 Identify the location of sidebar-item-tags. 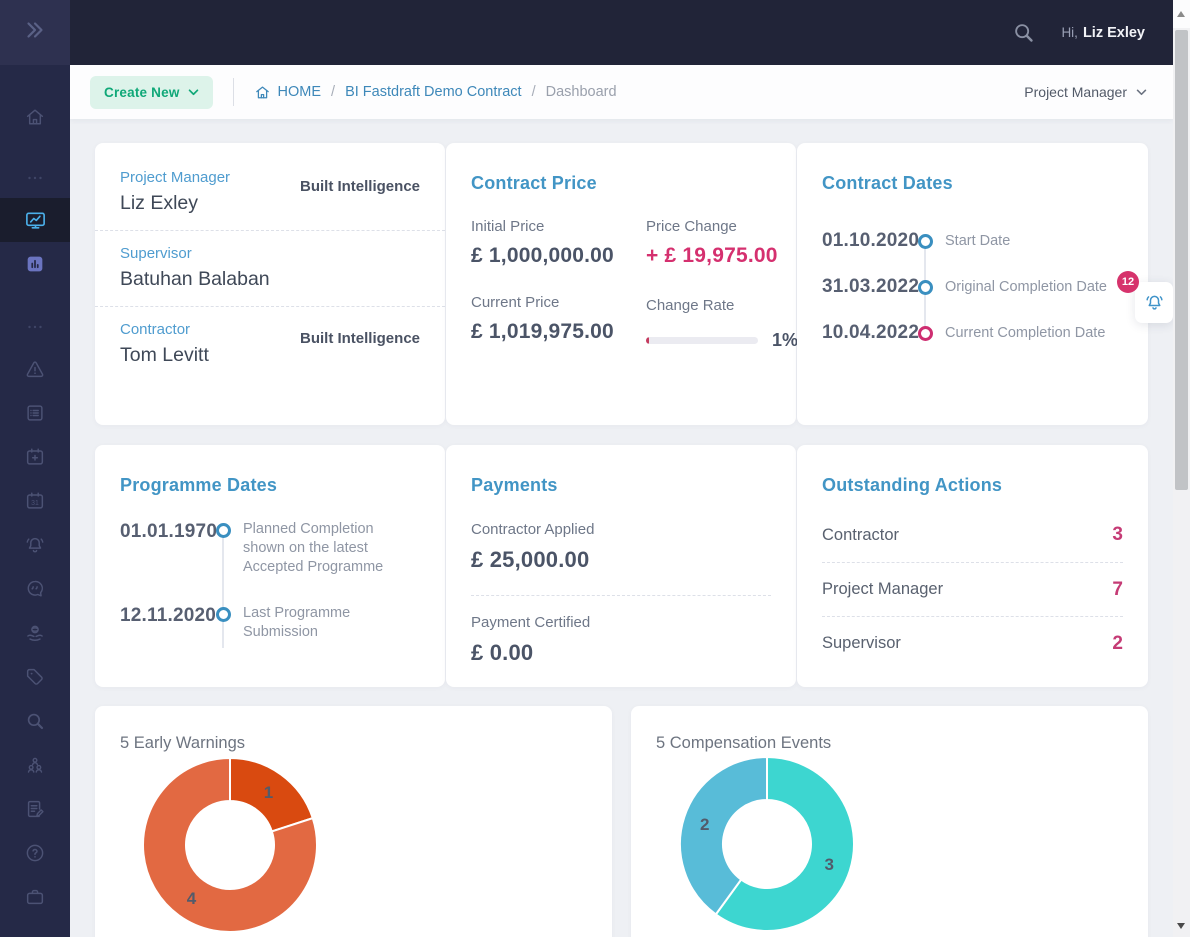
(35, 677).